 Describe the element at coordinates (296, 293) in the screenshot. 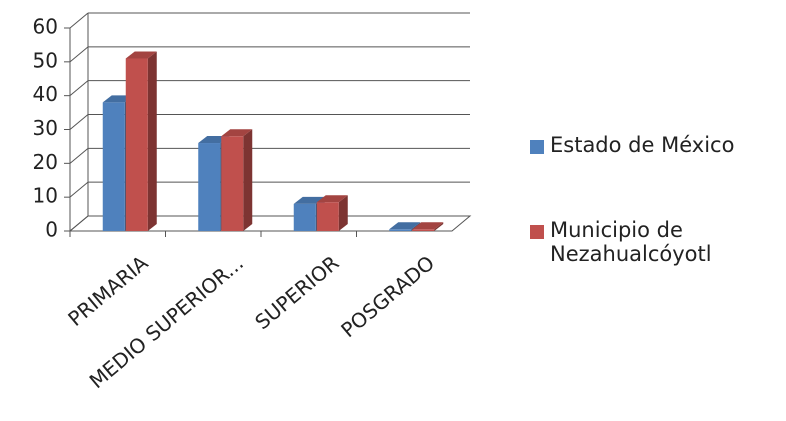

I see `x-tick-label: SUPERIOR` at that location.